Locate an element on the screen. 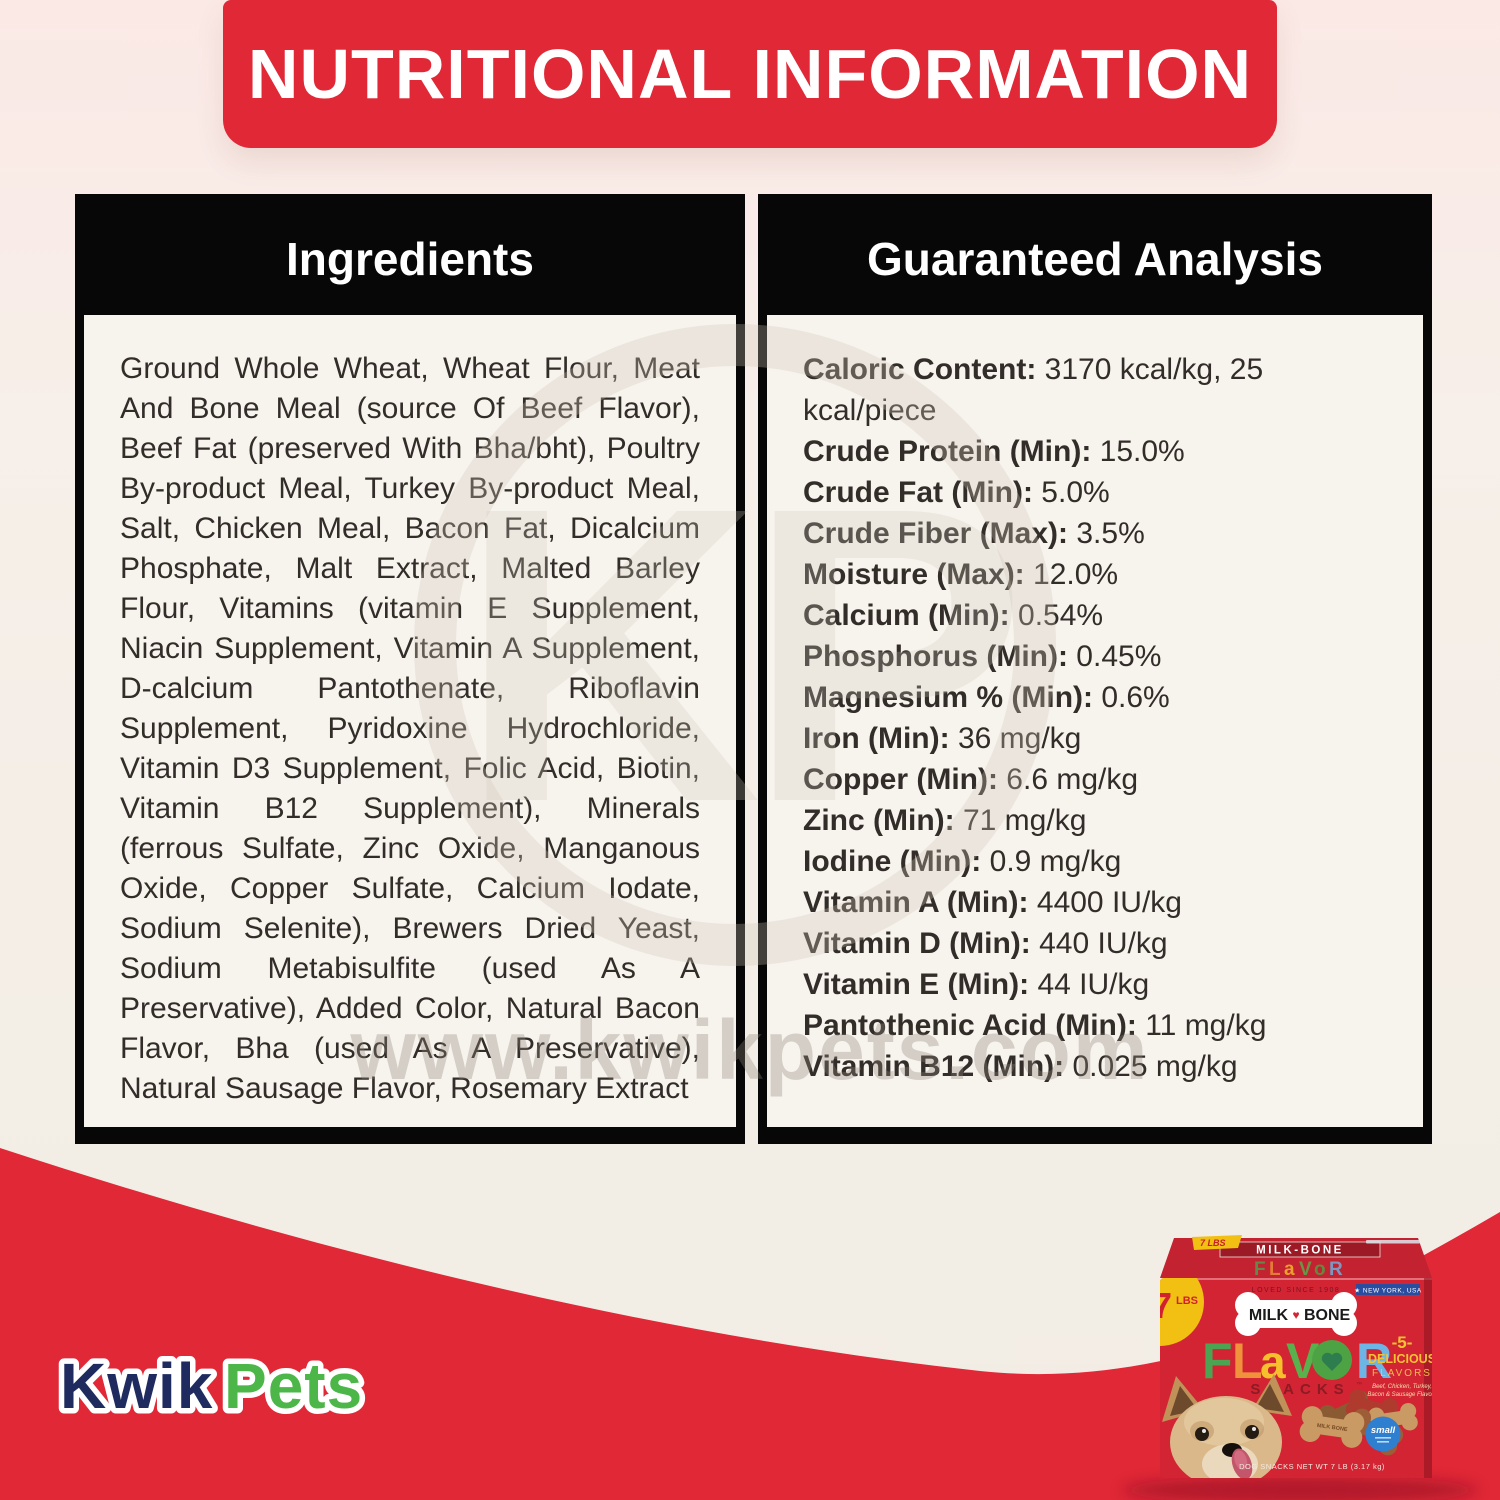  ga-row-value: 0.45% is located at coordinates (1114, 656).